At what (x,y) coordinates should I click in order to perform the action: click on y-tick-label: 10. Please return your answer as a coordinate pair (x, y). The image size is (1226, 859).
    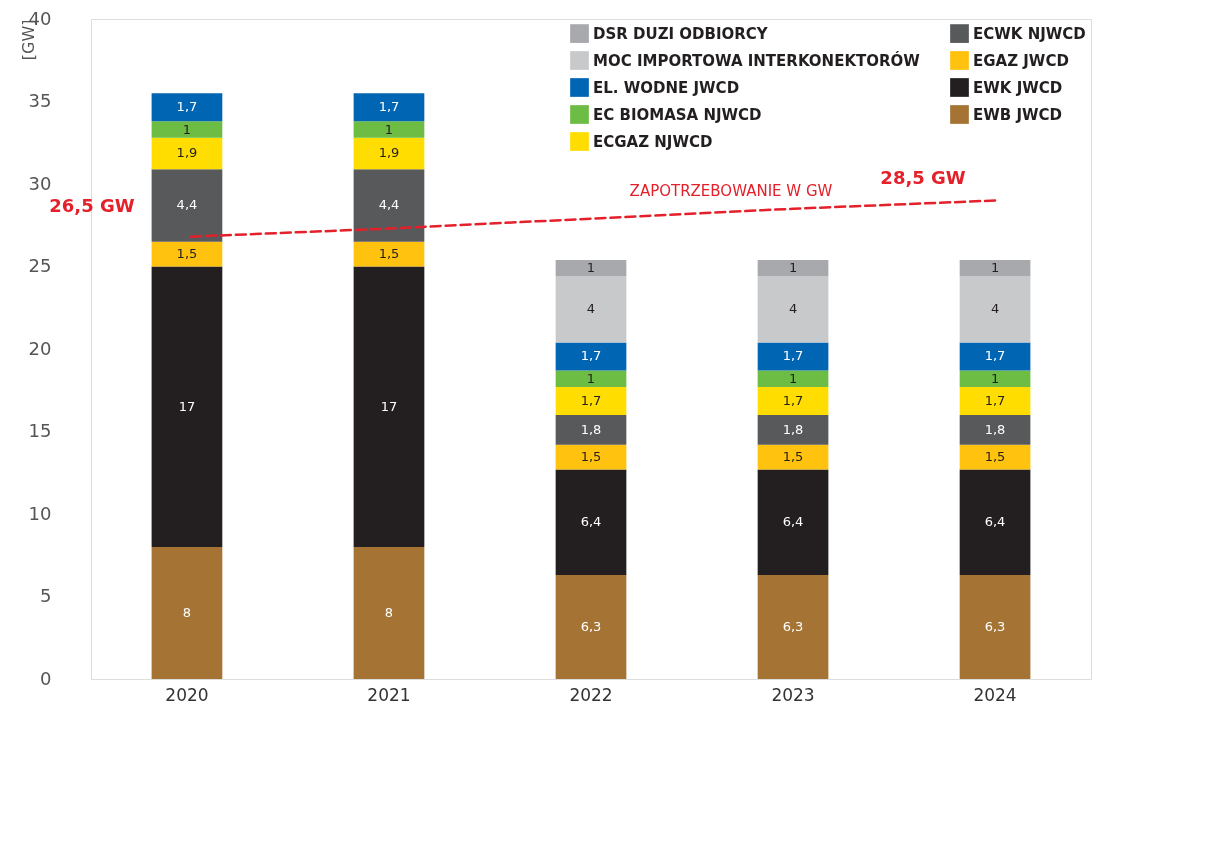
    Looking at the image, I should click on (40, 513).